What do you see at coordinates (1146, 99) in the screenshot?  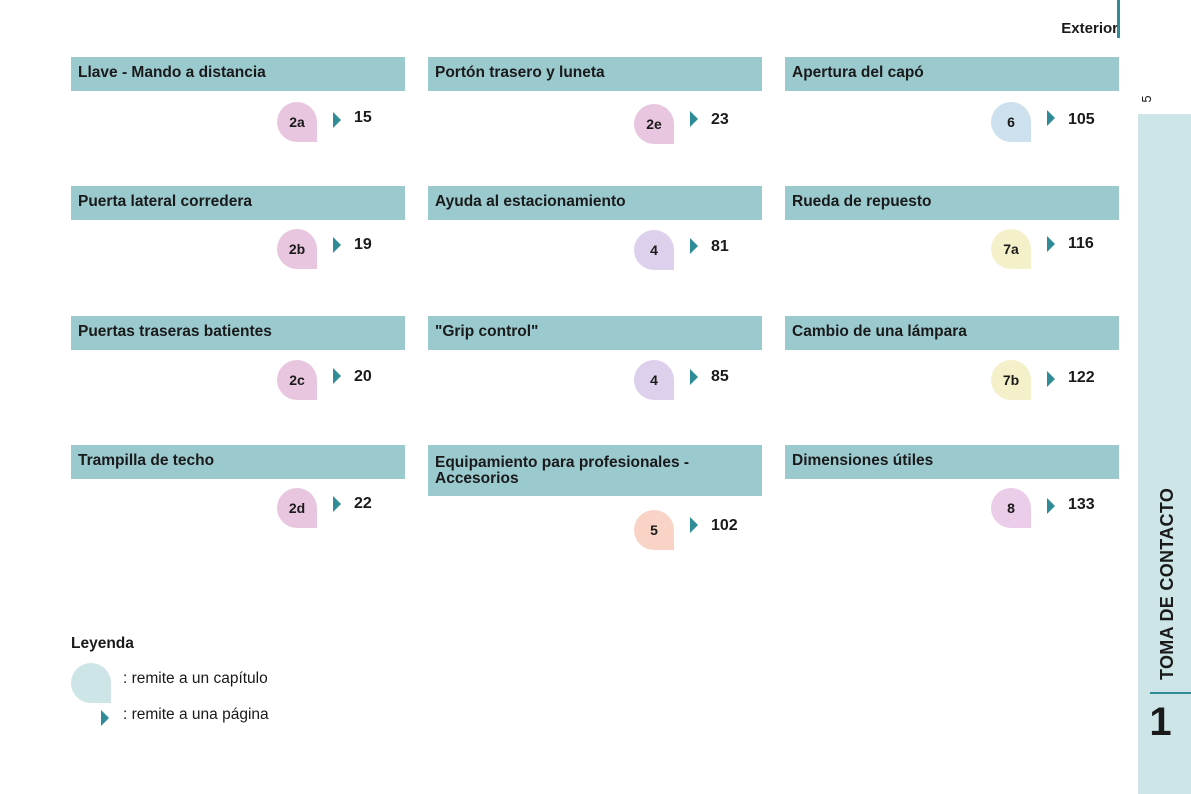 I see `page-number: 5` at bounding box center [1146, 99].